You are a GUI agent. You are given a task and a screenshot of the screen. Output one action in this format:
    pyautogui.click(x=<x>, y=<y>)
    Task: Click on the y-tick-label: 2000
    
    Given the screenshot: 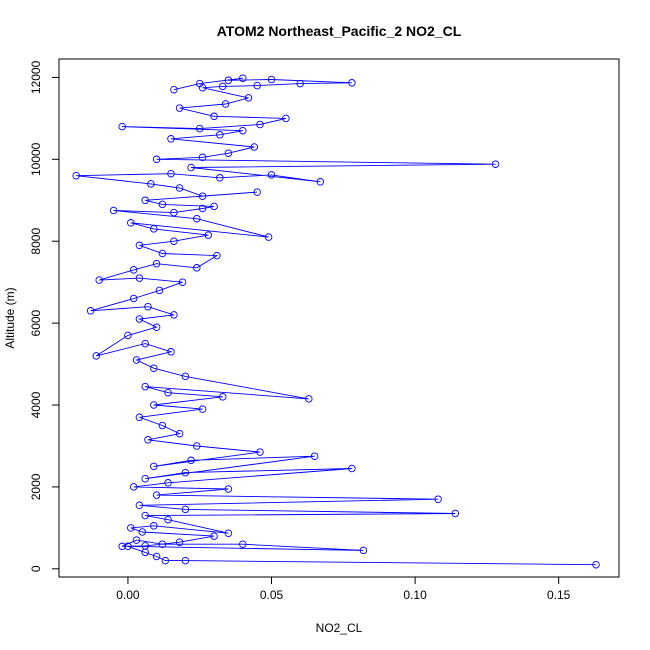 What is the action you would take?
    pyautogui.click(x=36, y=486)
    